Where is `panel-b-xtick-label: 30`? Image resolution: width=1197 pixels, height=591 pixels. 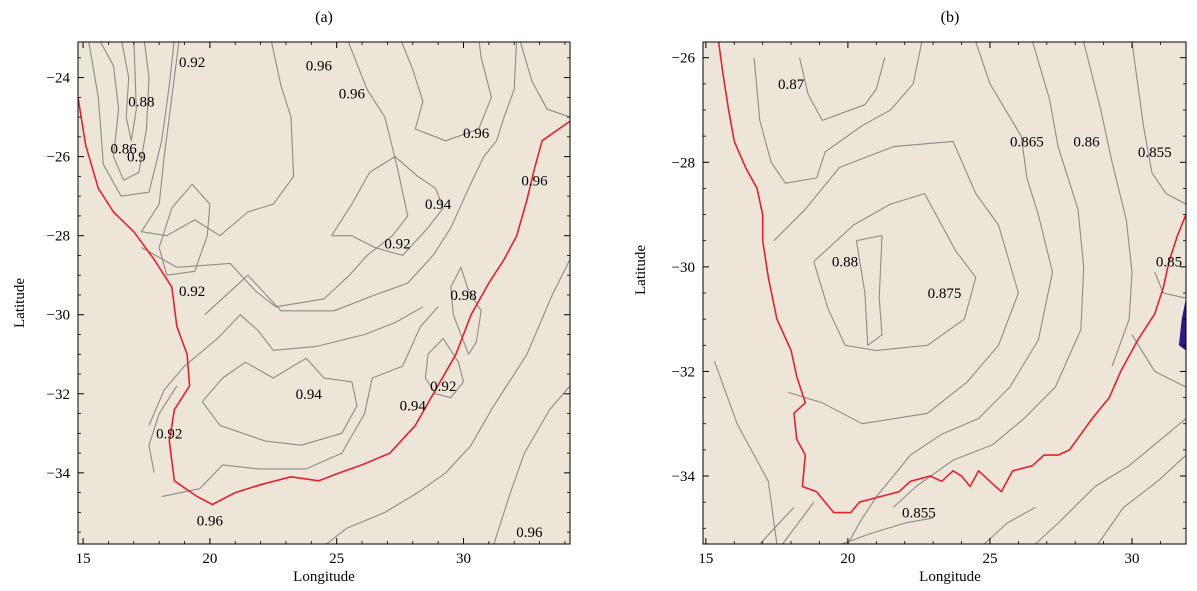
panel-b-xtick-label: 30 is located at coordinates (1132, 559).